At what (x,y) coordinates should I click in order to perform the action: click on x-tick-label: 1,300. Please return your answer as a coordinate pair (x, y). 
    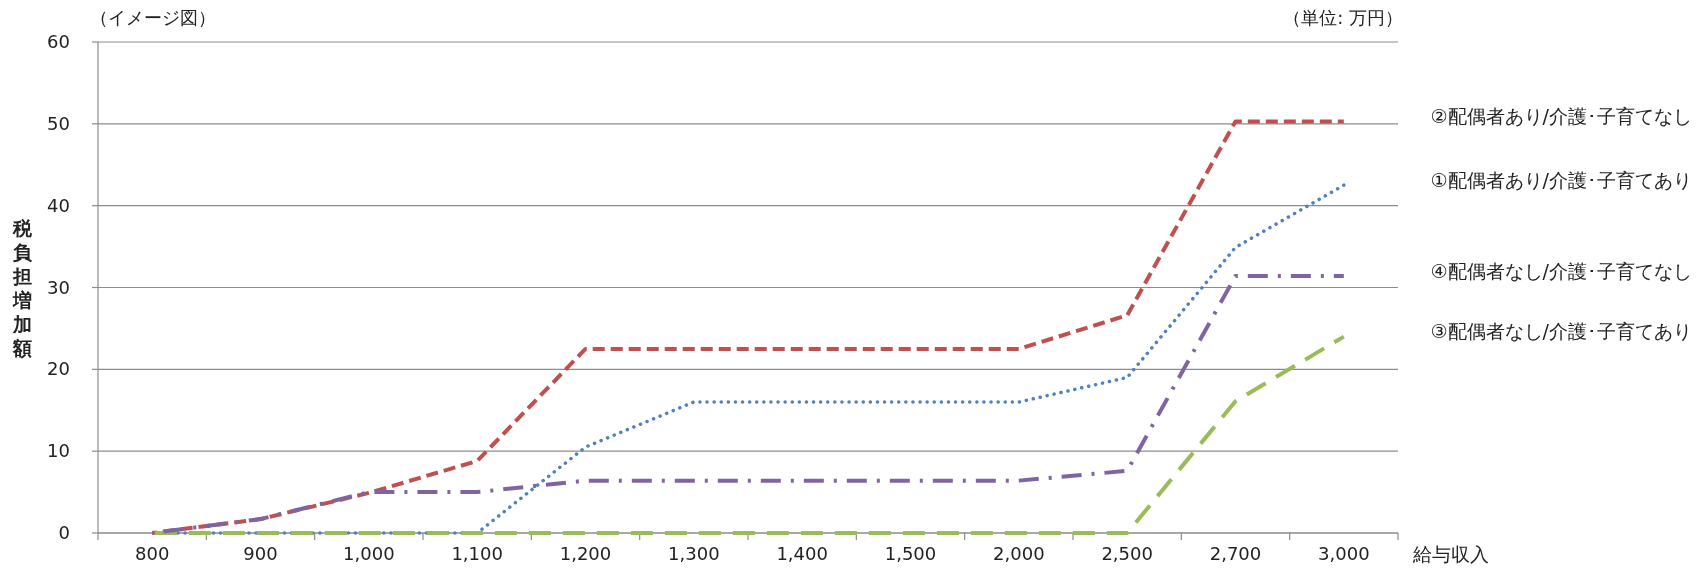
    Looking at the image, I should click on (694, 553).